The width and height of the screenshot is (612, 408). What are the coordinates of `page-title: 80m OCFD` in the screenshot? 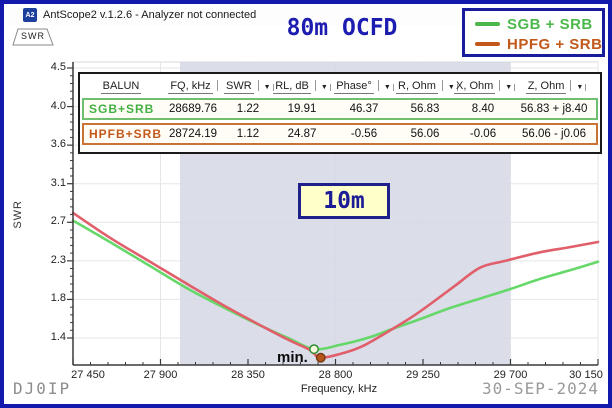 It's located at (342, 28).